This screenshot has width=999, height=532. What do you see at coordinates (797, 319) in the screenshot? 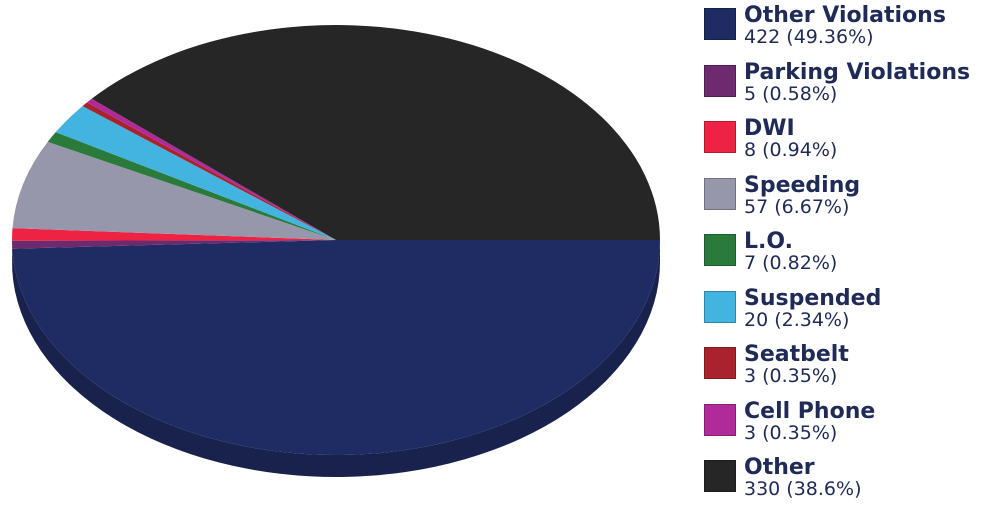
I see `legend-value: 20 (2.34%)` at bounding box center [797, 319].